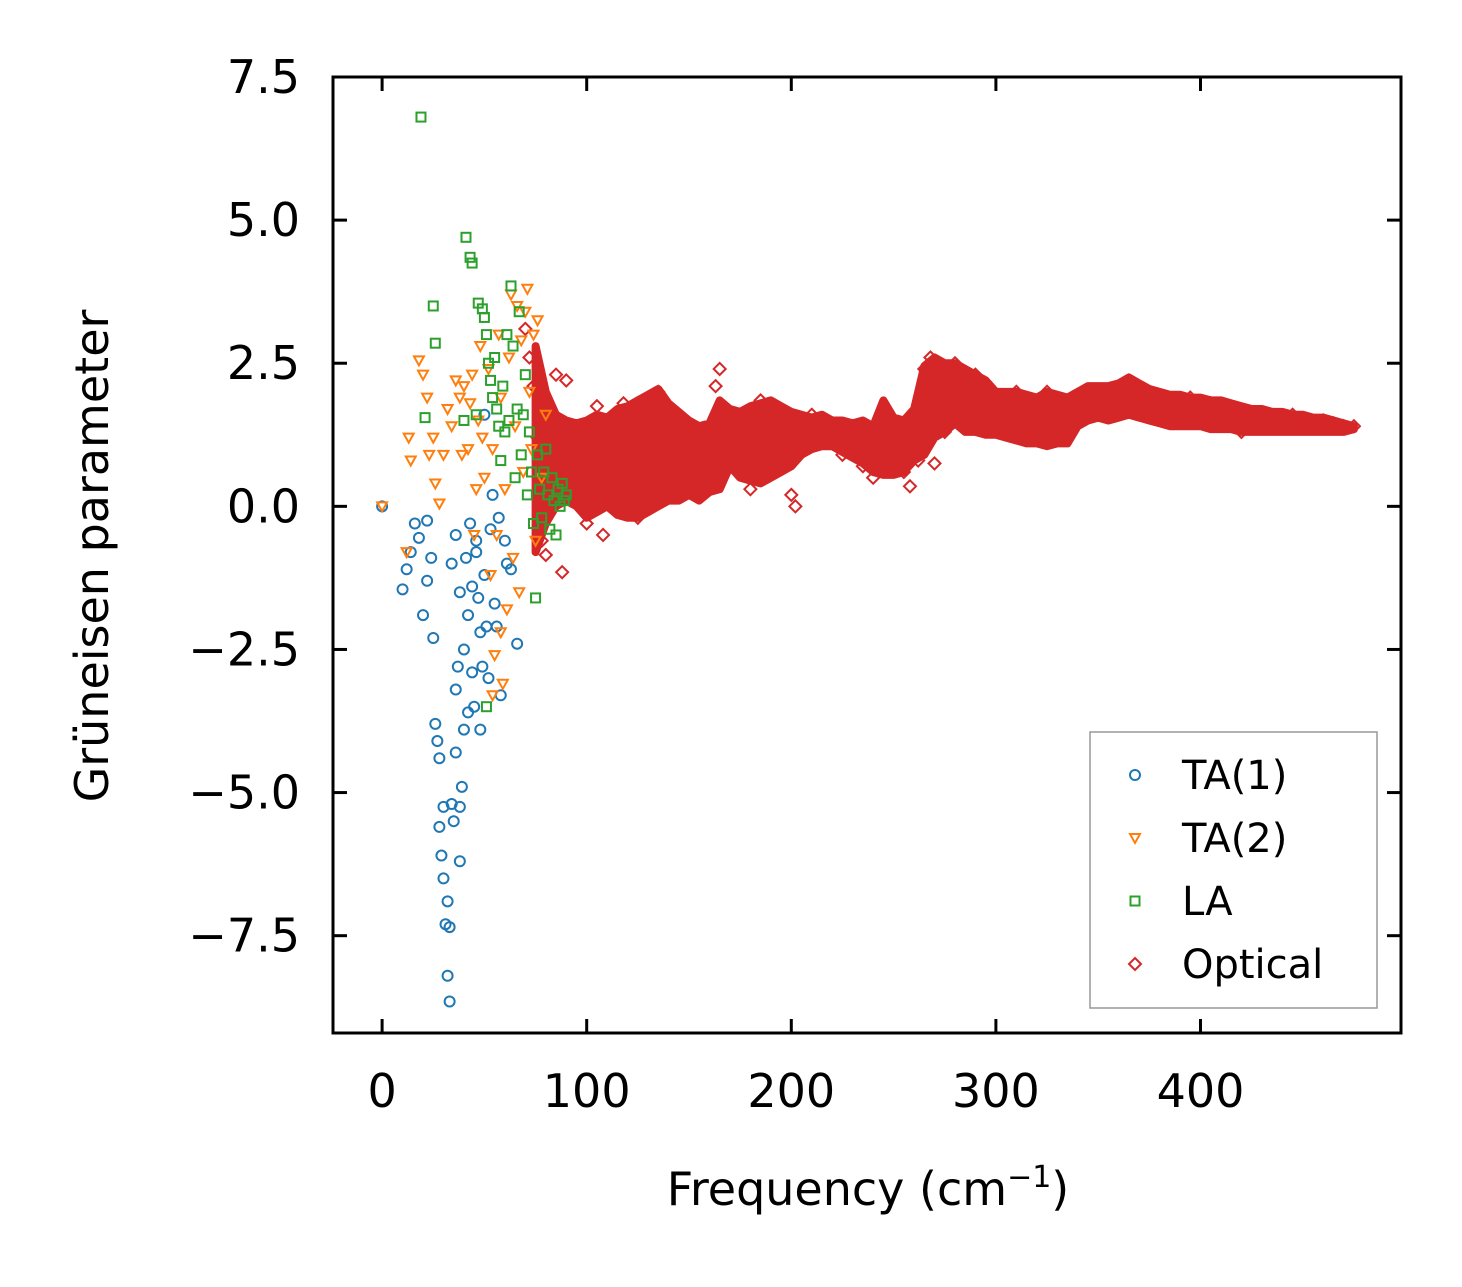 This screenshot has width=1462, height=1287. Describe the element at coordinates (263, 363) in the screenshot. I see `y-tick-label: 2.5` at that location.